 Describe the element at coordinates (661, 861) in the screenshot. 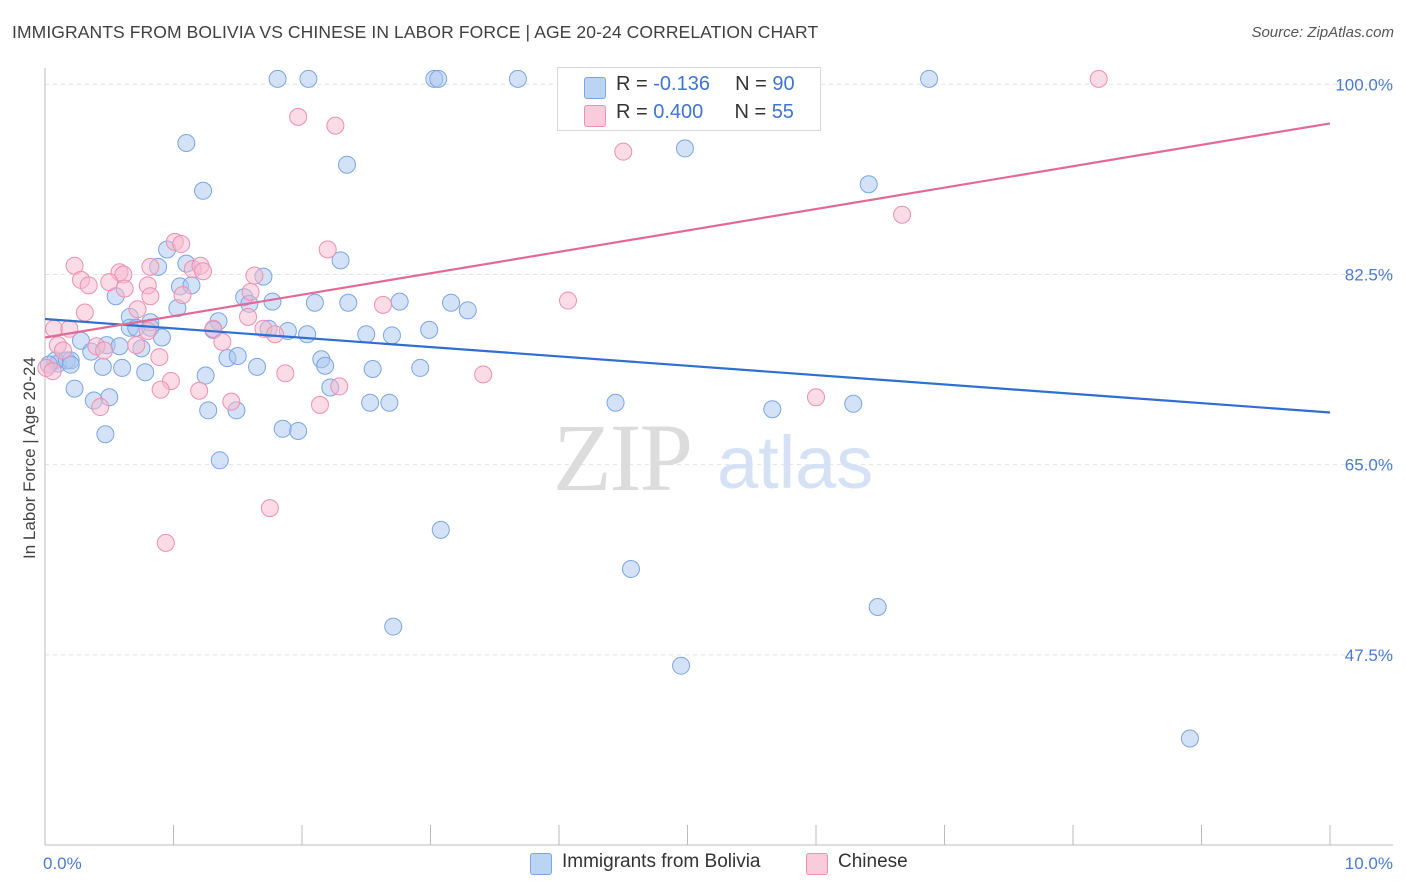

I see `legend-label-bolivia: Immigrants from Bolivia` at that location.